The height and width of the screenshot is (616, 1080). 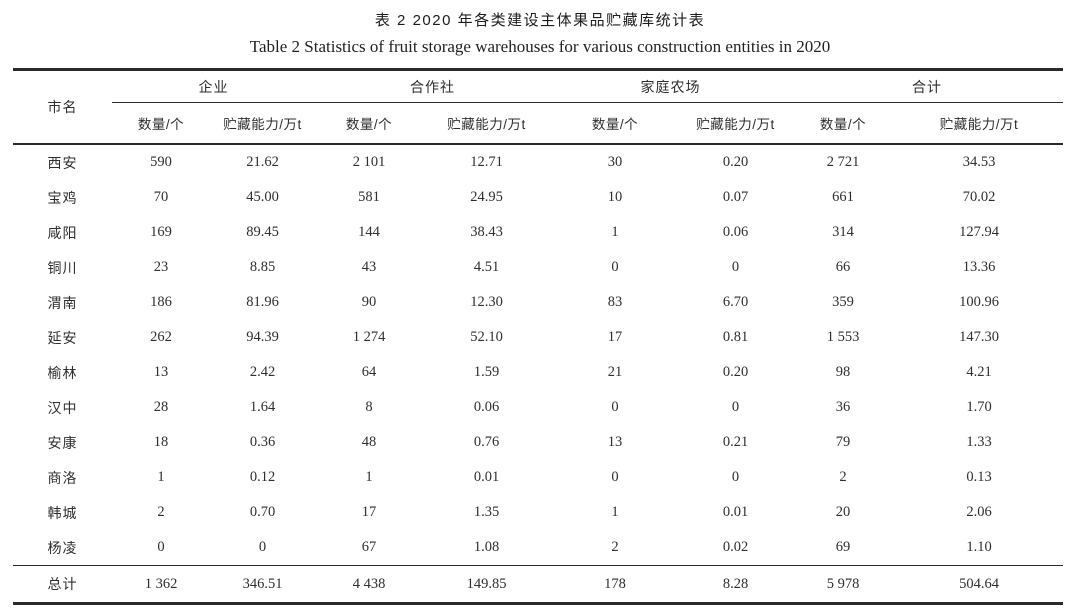 What do you see at coordinates (615, 372) in the screenshot?
I see `value-cell: 21` at bounding box center [615, 372].